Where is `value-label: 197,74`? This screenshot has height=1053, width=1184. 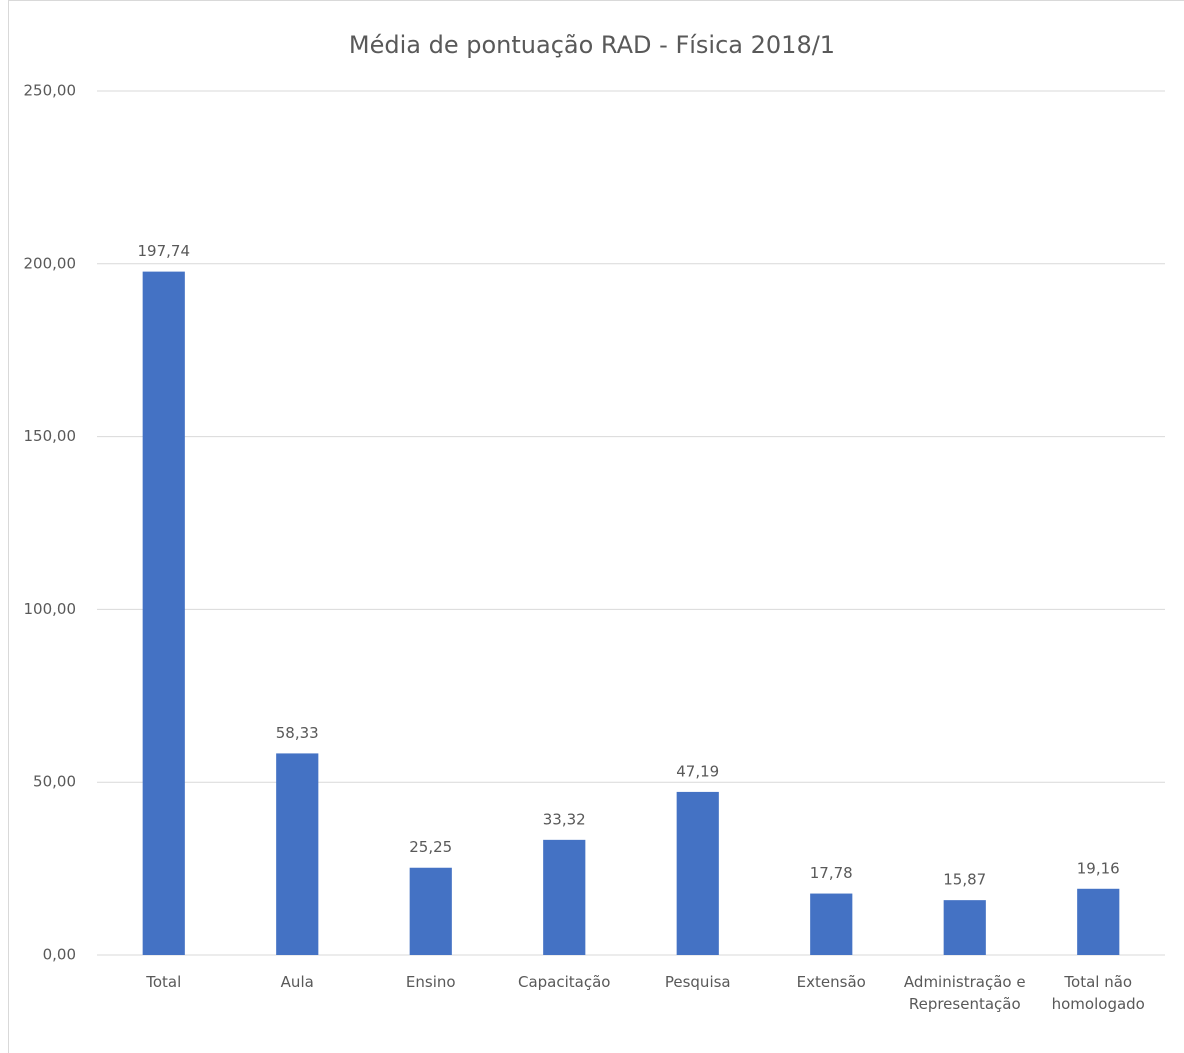
value-label: 197,74 is located at coordinates (164, 251).